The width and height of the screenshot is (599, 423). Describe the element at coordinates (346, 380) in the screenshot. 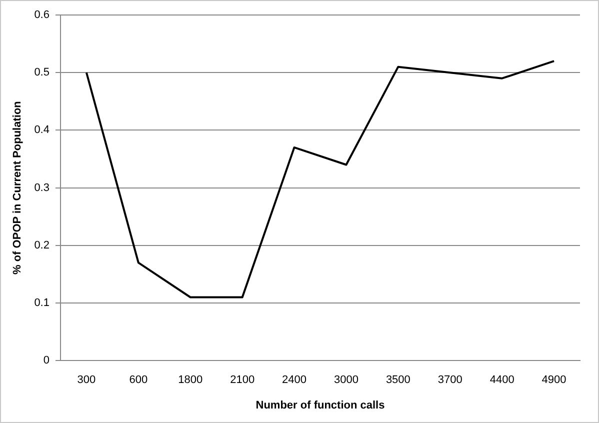

I see `x-tick-label: 3000` at that location.